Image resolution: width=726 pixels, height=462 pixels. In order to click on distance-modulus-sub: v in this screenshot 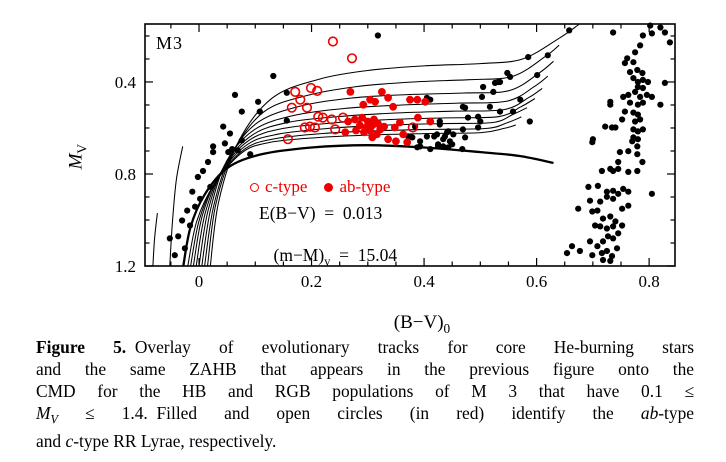, I will do `click(327, 261)`.